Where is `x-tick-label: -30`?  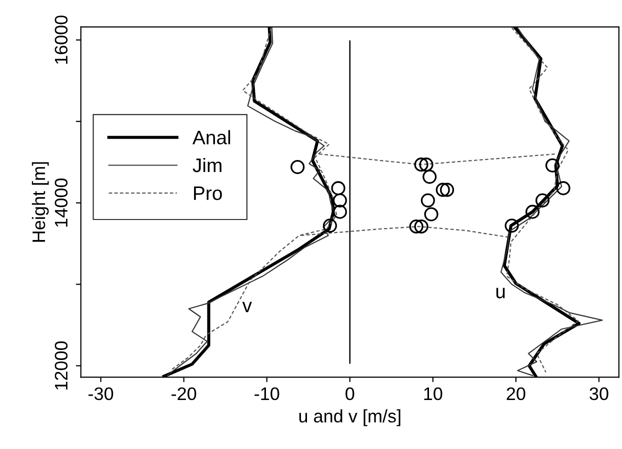 x-tick-label: -30 is located at coordinates (101, 393).